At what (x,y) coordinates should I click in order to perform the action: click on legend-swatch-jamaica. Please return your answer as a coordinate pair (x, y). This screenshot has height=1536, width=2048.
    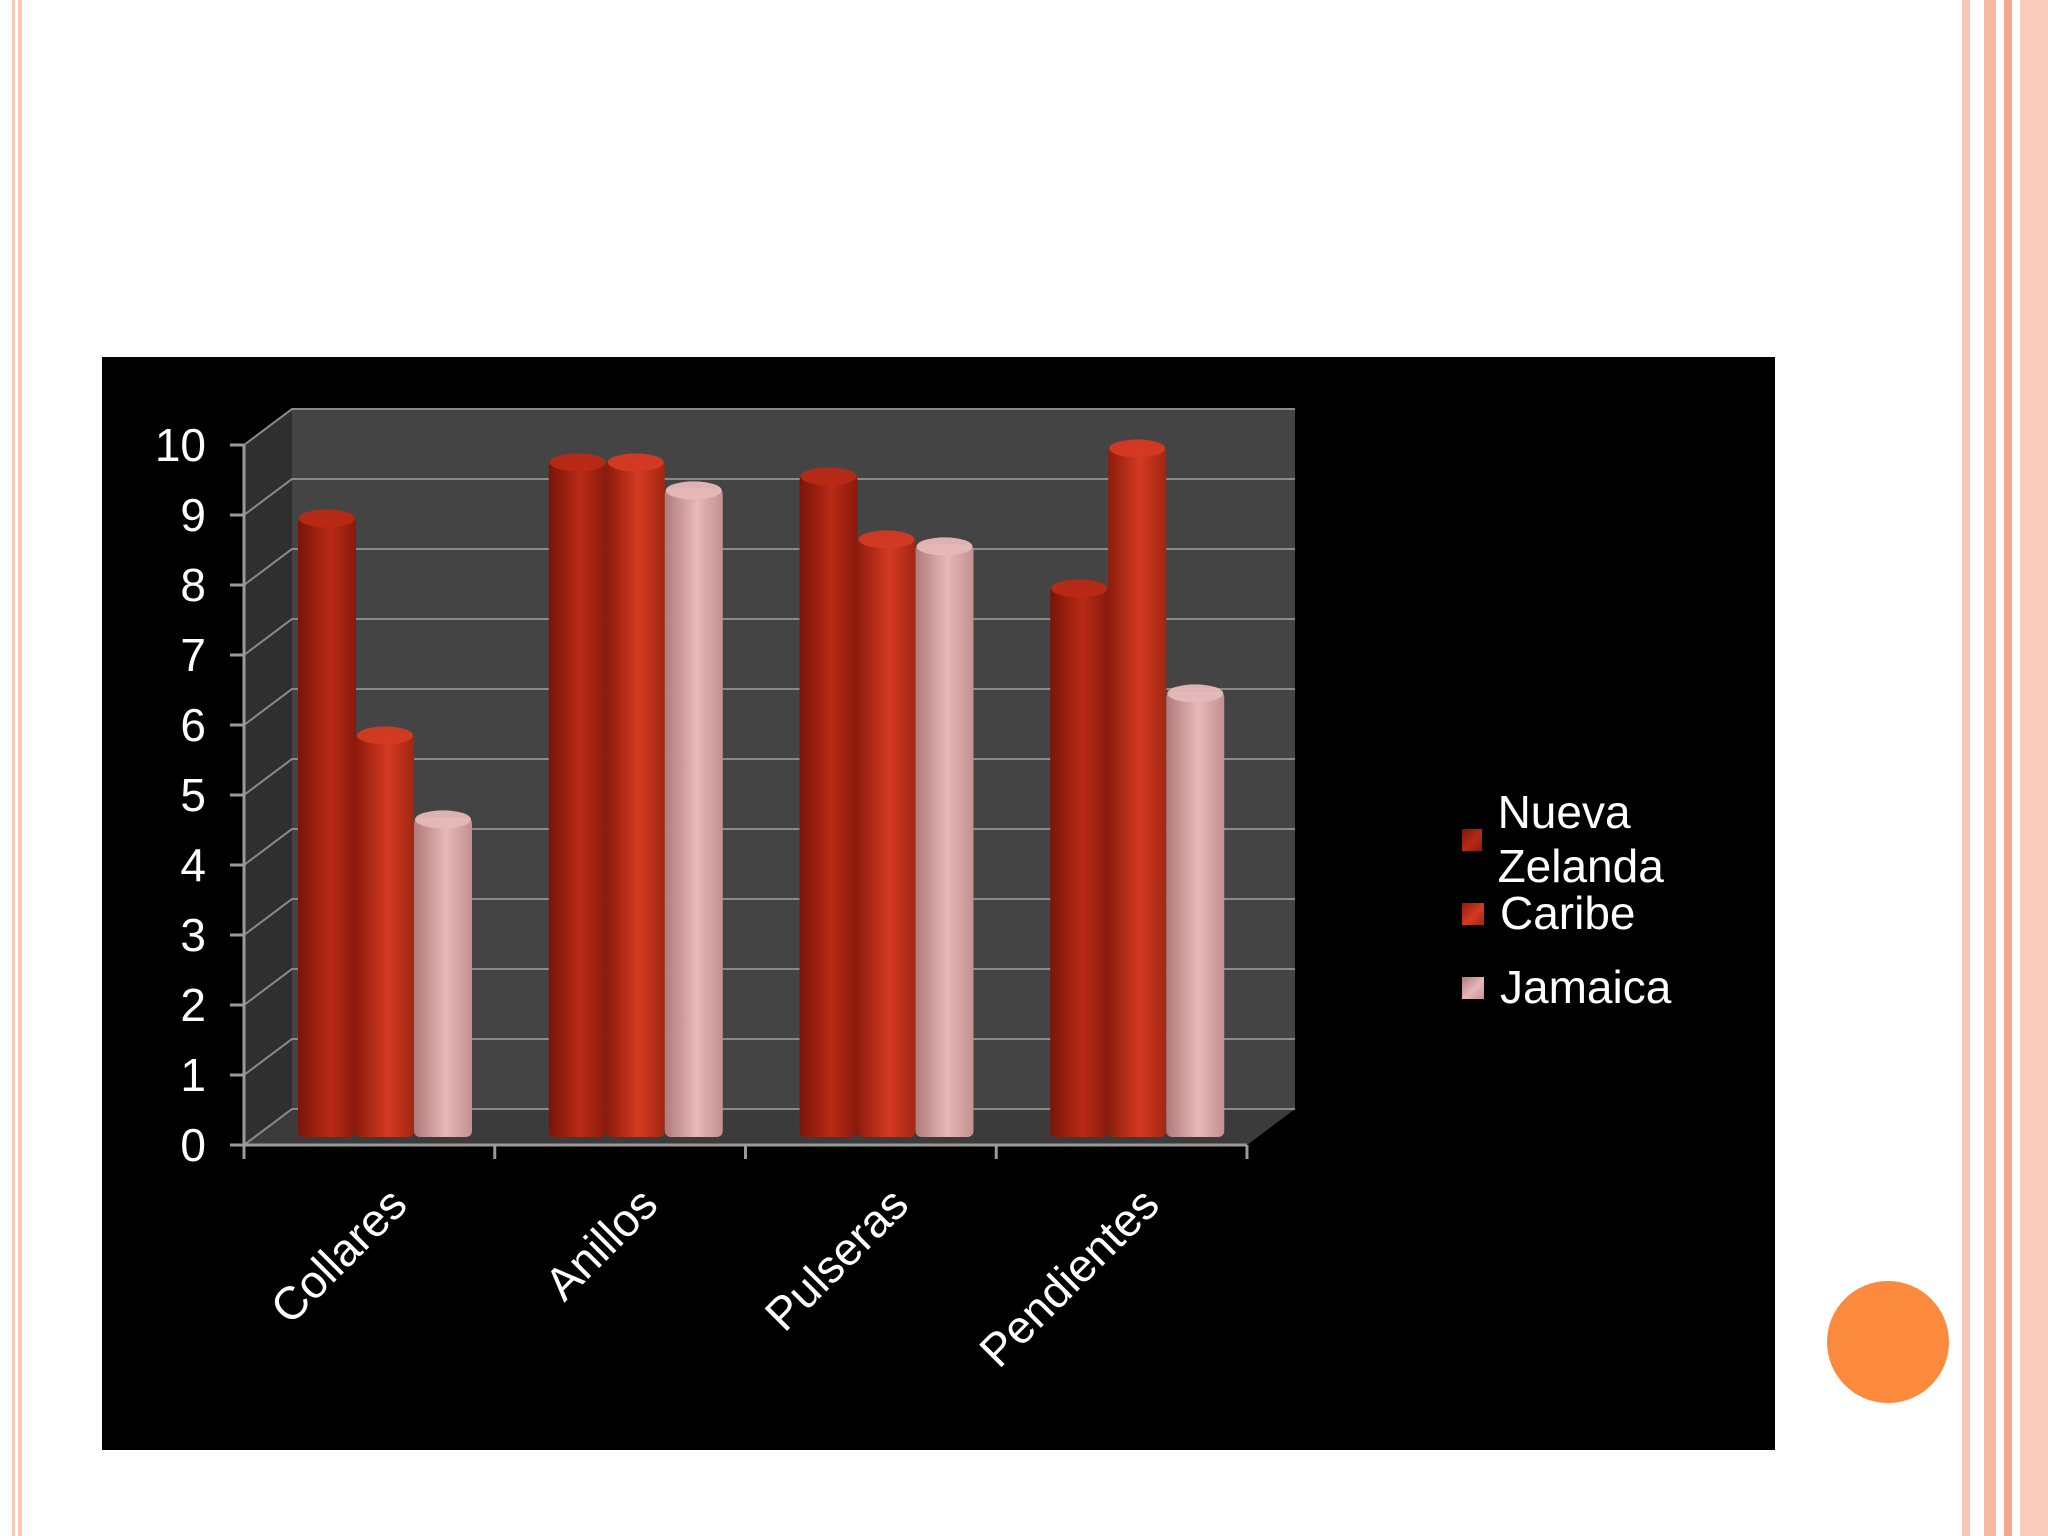
    Looking at the image, I should click on (1473, 988).